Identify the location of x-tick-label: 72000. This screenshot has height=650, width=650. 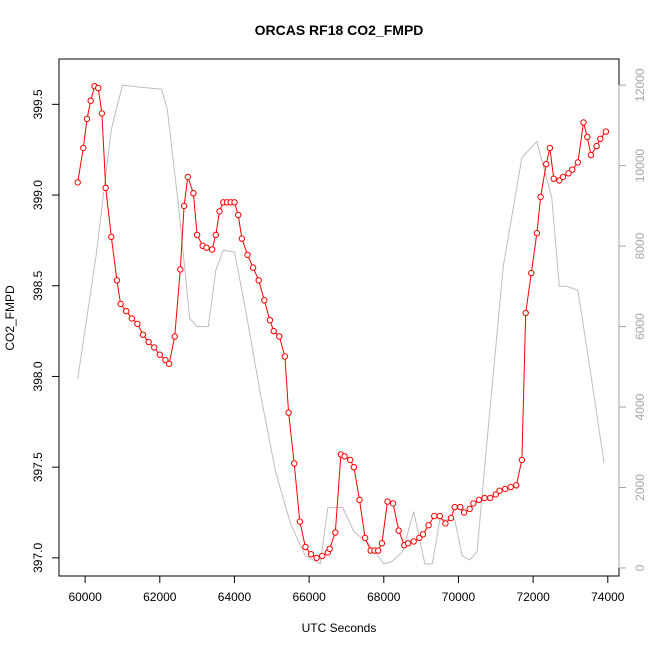
(533, 597).